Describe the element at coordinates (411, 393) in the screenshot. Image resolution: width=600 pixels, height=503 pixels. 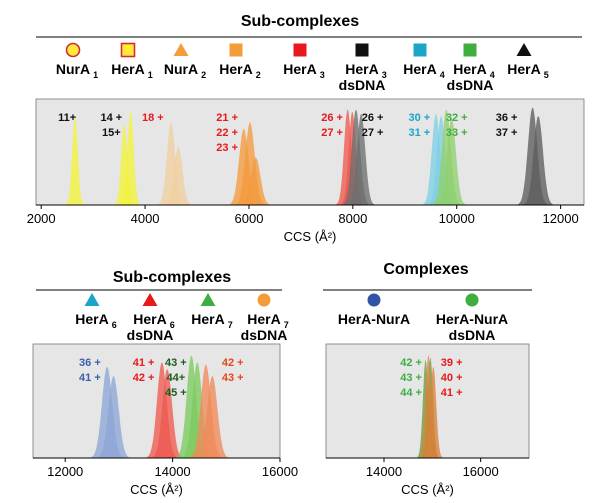
I see `charge-label: 44 +` at that location.